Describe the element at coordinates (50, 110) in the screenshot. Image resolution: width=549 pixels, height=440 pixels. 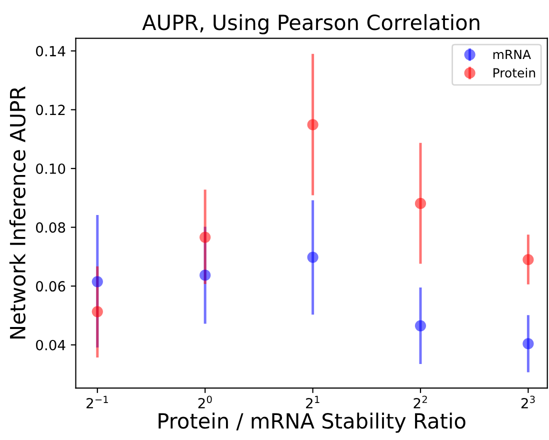
I see `y-tick-label: 0.12` at that location.